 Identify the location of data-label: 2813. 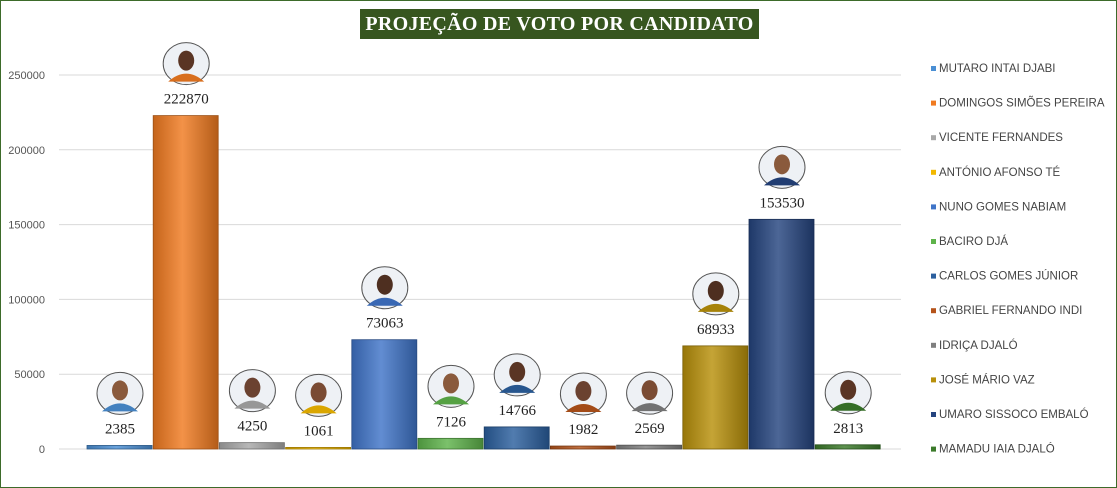
(848, 429).